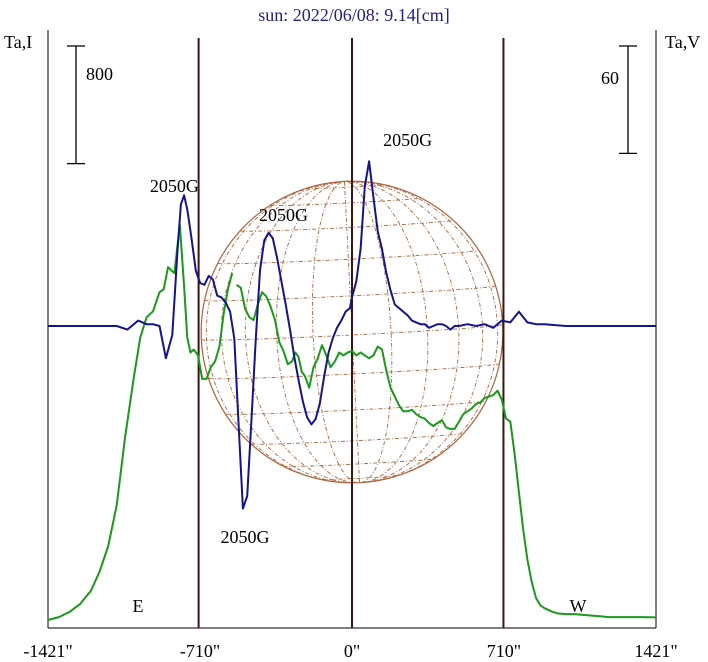  I want to click on limb-label-east: E, so click(138, 606).